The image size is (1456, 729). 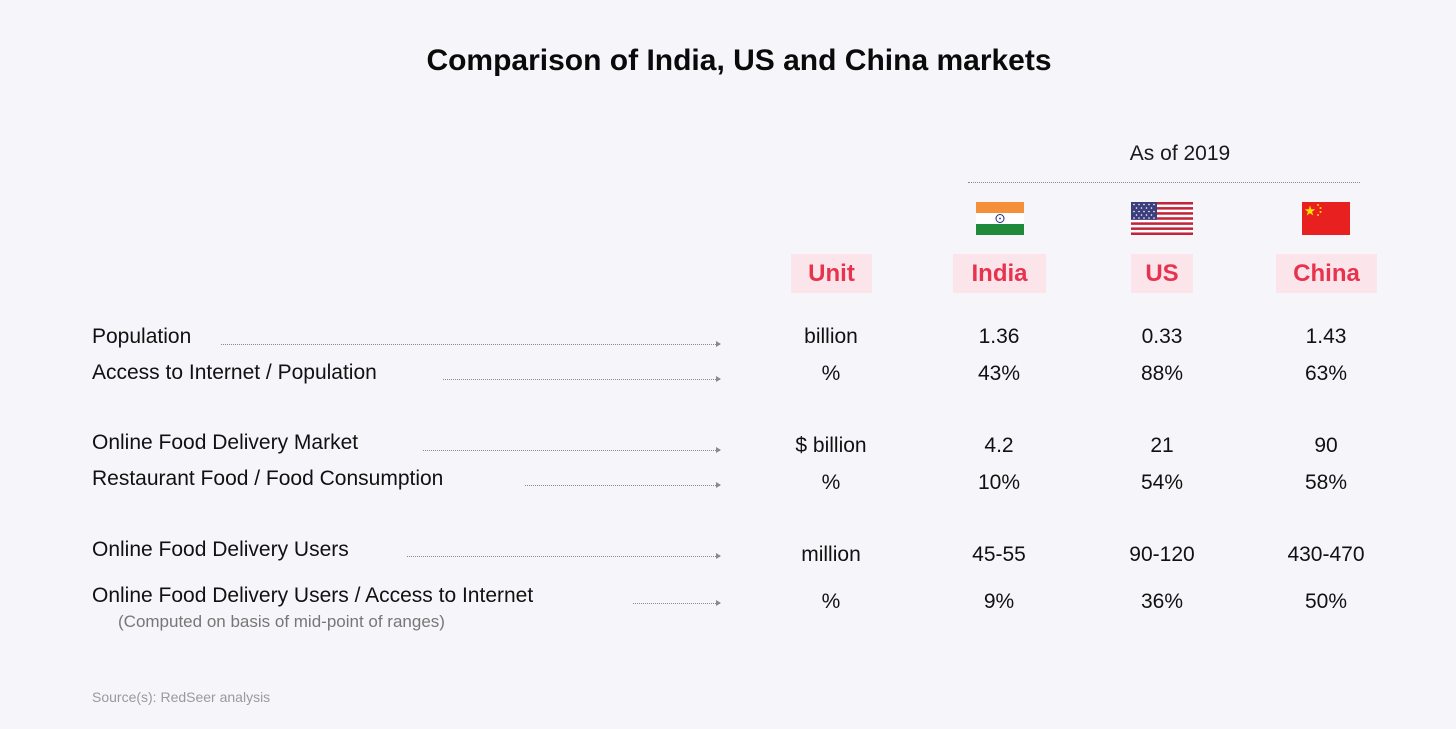 What do you see at coordinates (1162, 218) in the screenshot?
I see `us-flag-icon` at bounding box center [1162, 218].